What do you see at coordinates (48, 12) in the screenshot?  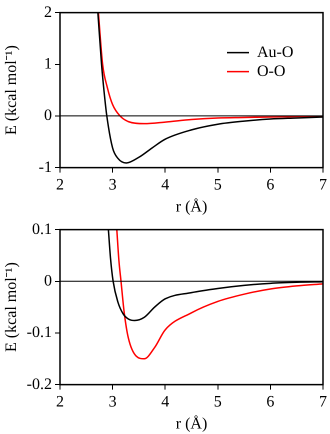 I see `y-tick-label: 2` at bounding box center [48, 12].